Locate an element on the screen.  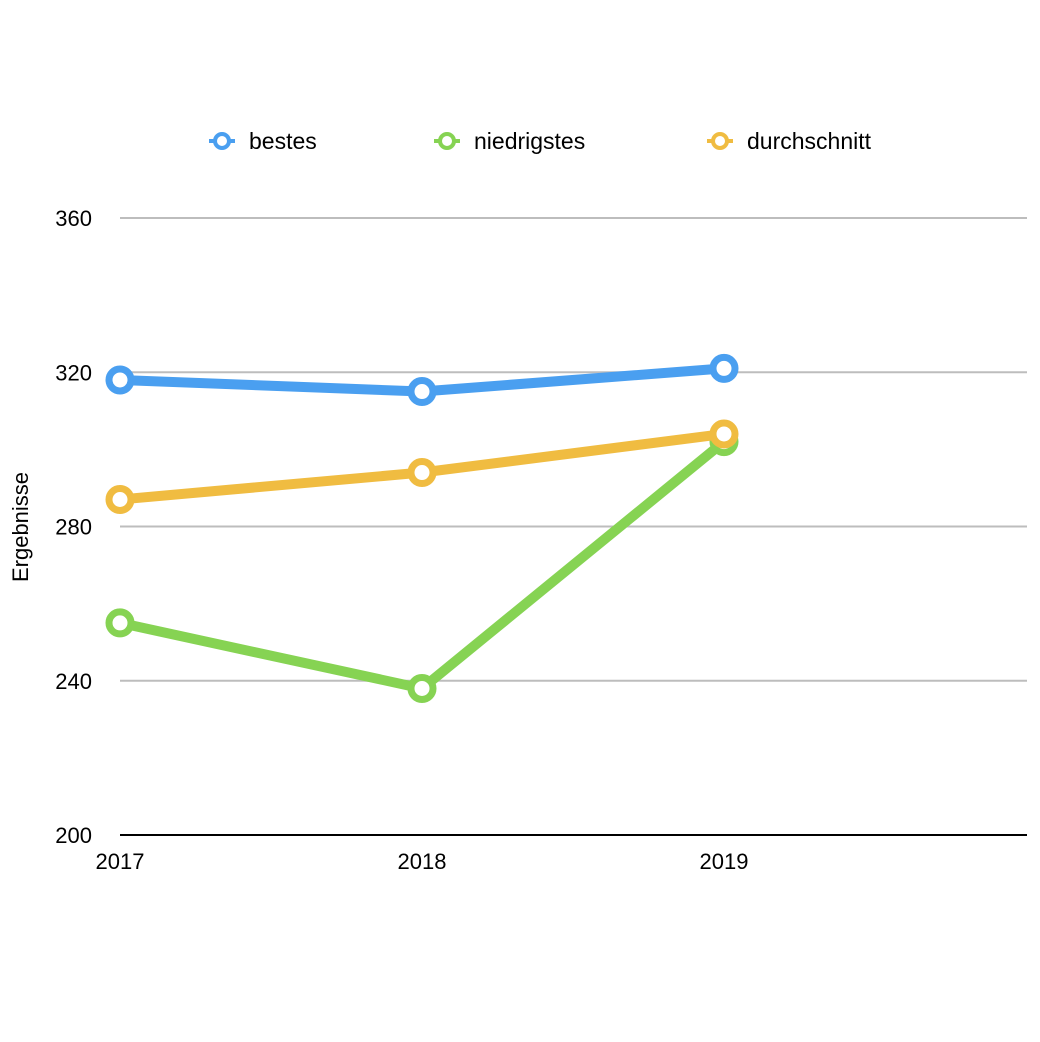
y-axis-title: Ergebnisse is located at coordinates (20, 527).